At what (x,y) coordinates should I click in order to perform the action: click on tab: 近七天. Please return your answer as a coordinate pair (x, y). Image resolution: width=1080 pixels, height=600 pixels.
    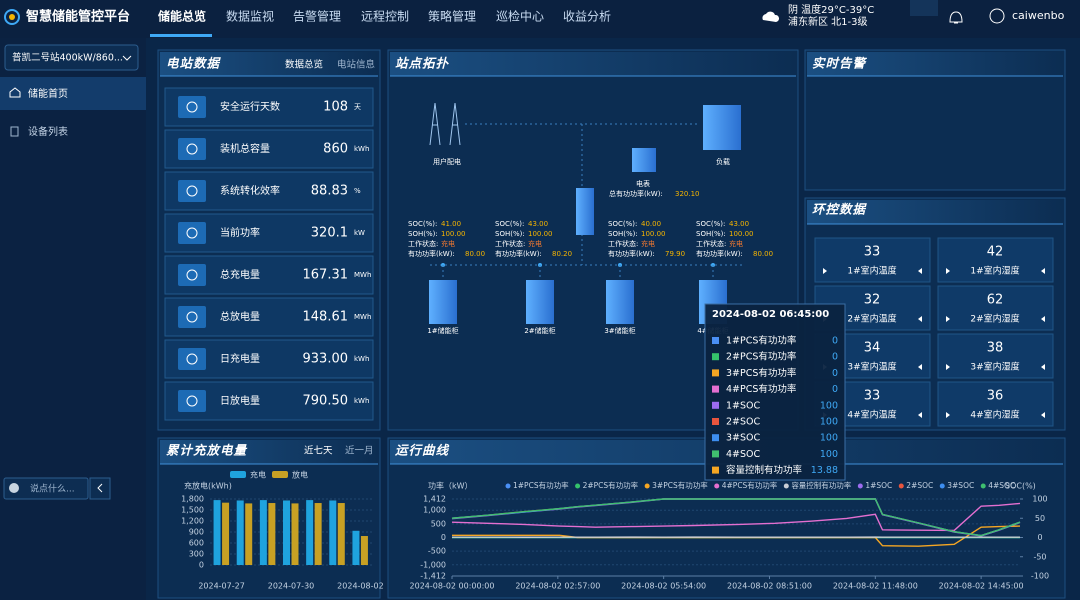
    Looking at the image, I should click on (318, 451).